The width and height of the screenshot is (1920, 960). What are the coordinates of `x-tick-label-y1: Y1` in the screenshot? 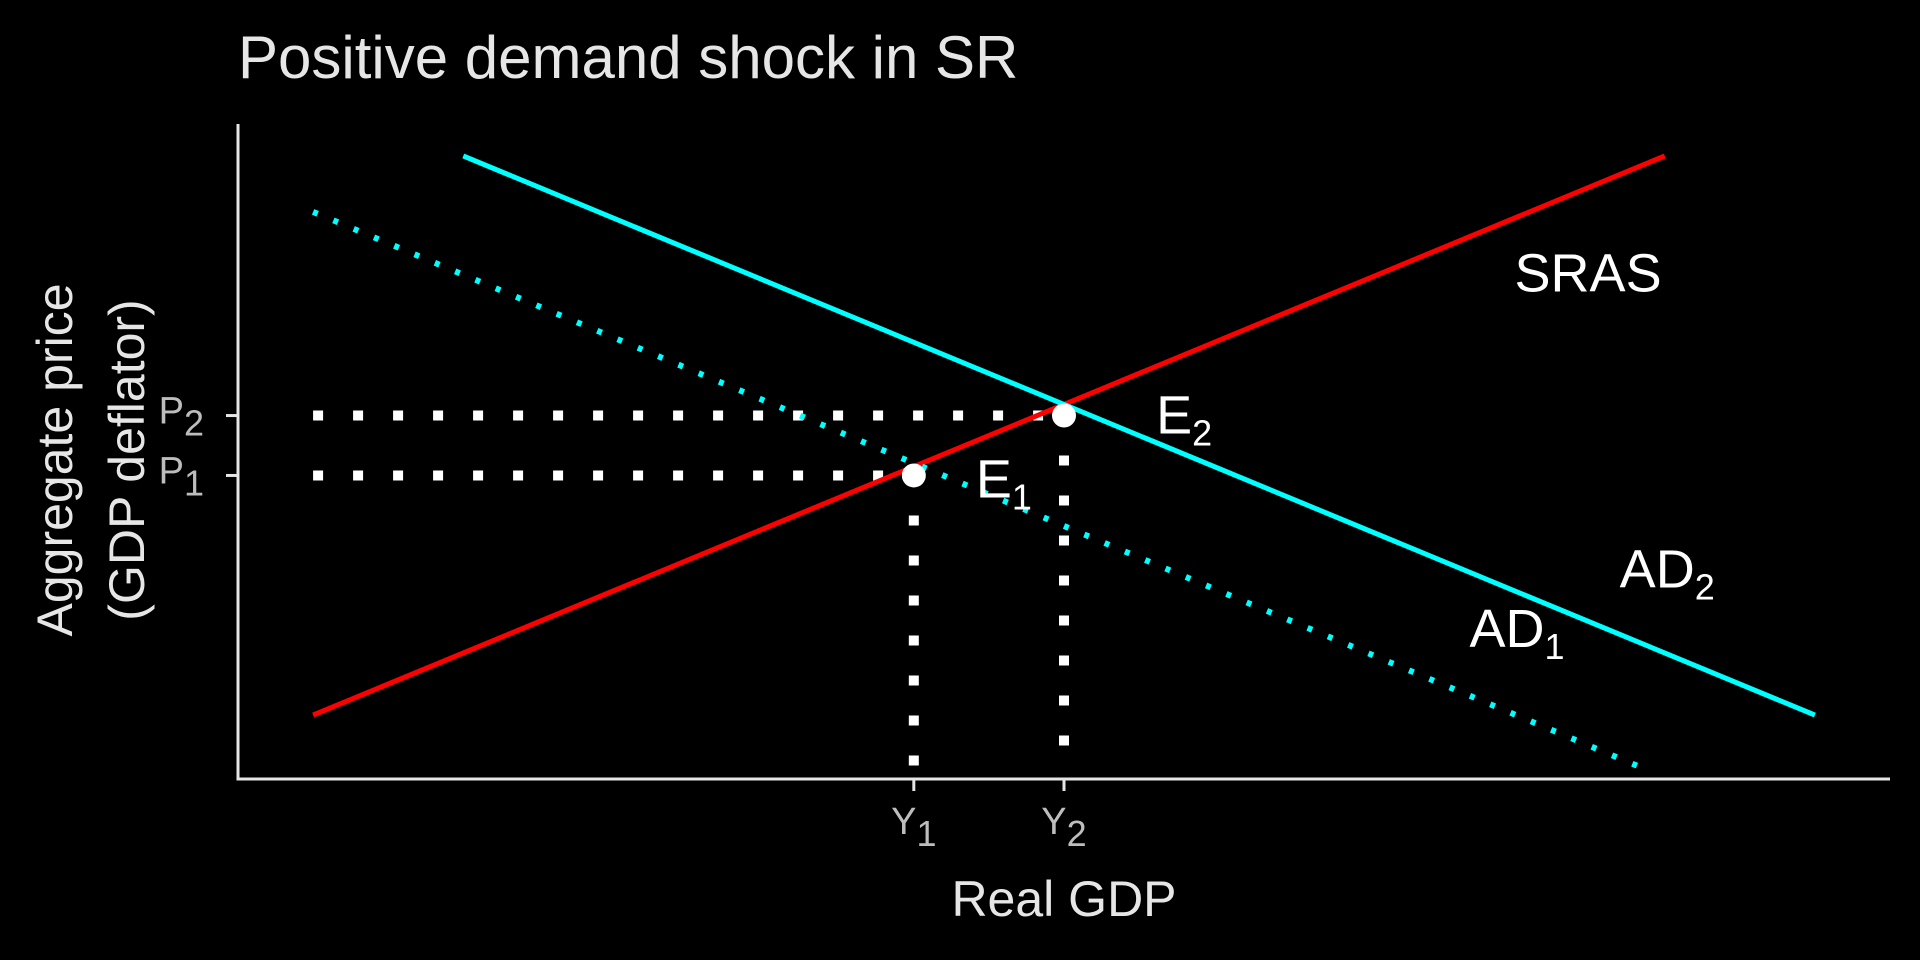 It's located at (913, 827).